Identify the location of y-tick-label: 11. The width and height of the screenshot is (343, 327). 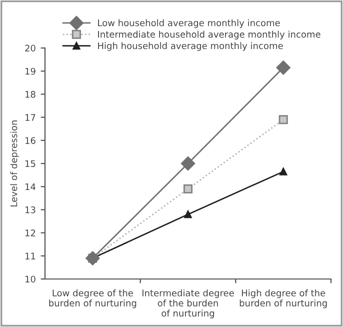
(30, 256).